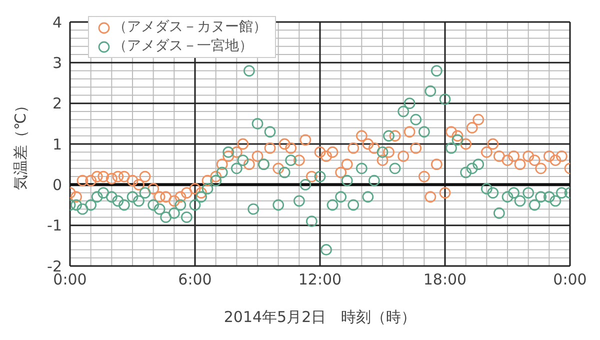 The image size is (600, 340). Describe the element at coordinates (57, 144) in the screenshot. I see `y-tick-label: 1` at that location.